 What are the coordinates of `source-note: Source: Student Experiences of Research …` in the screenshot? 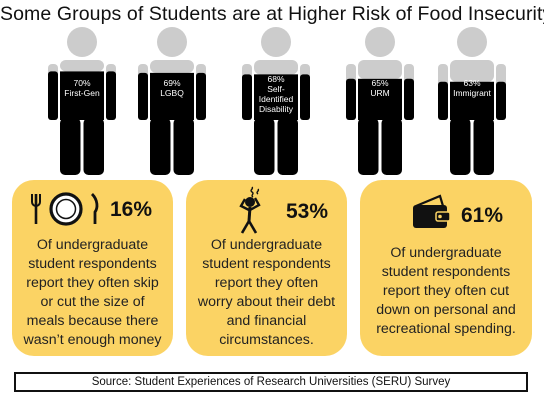 It's located at (271, 382).